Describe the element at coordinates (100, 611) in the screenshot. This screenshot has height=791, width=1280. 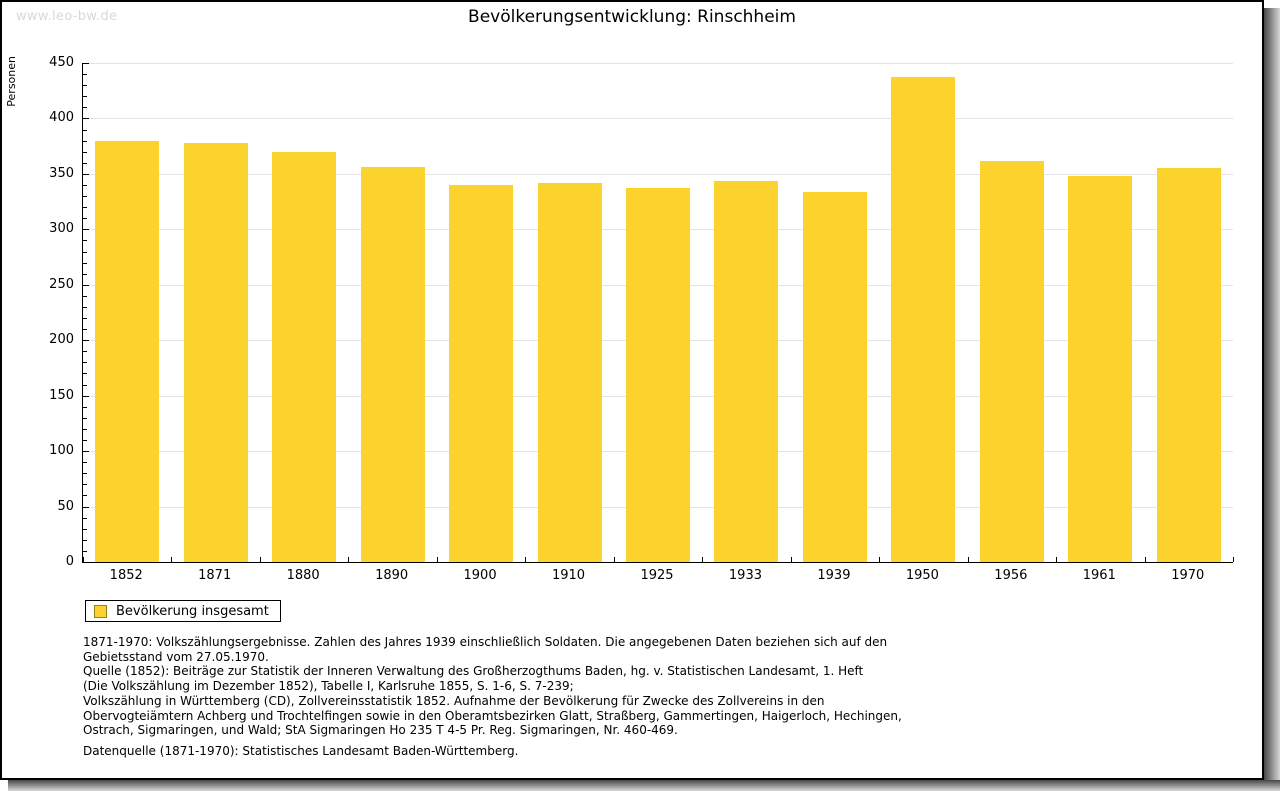
I see `legend-swatch` at that location.